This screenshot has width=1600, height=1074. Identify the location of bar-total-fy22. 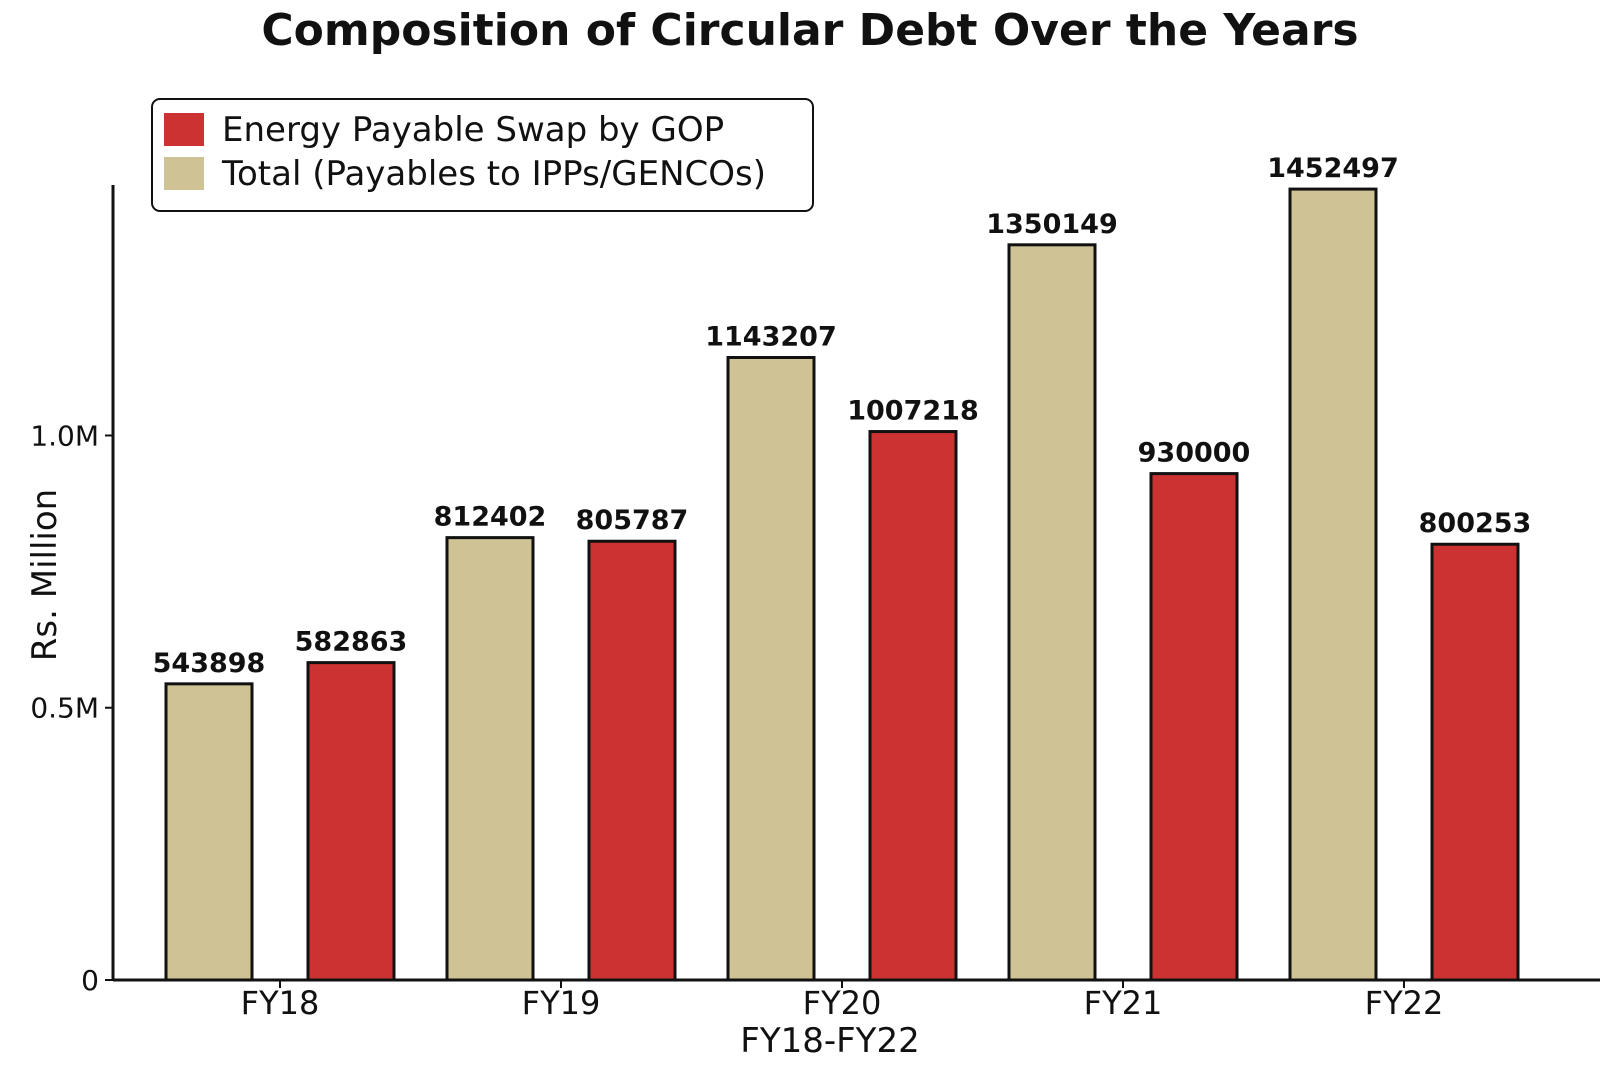
(1333, 584).